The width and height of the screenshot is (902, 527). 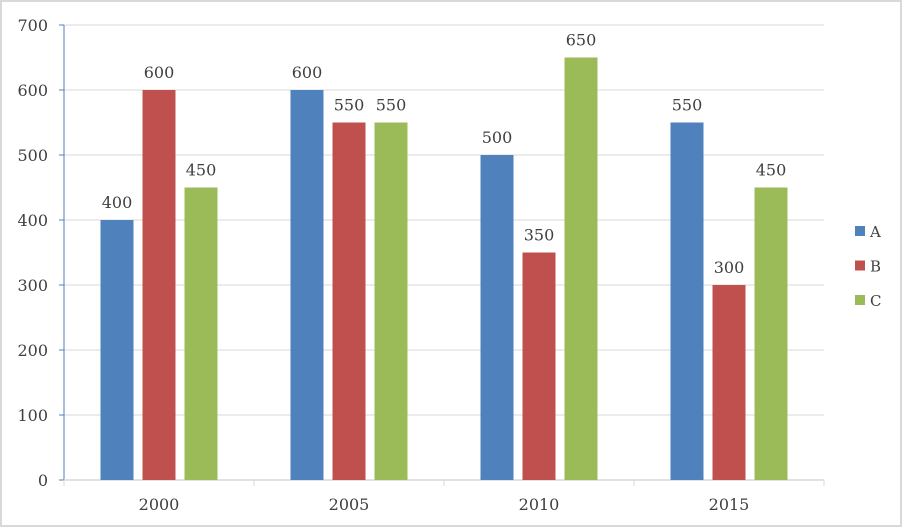 What do you see at coordinates (729, 504) in the screenshot?
I see `x-tick-label: 2015` at bounding box center [729, 504].